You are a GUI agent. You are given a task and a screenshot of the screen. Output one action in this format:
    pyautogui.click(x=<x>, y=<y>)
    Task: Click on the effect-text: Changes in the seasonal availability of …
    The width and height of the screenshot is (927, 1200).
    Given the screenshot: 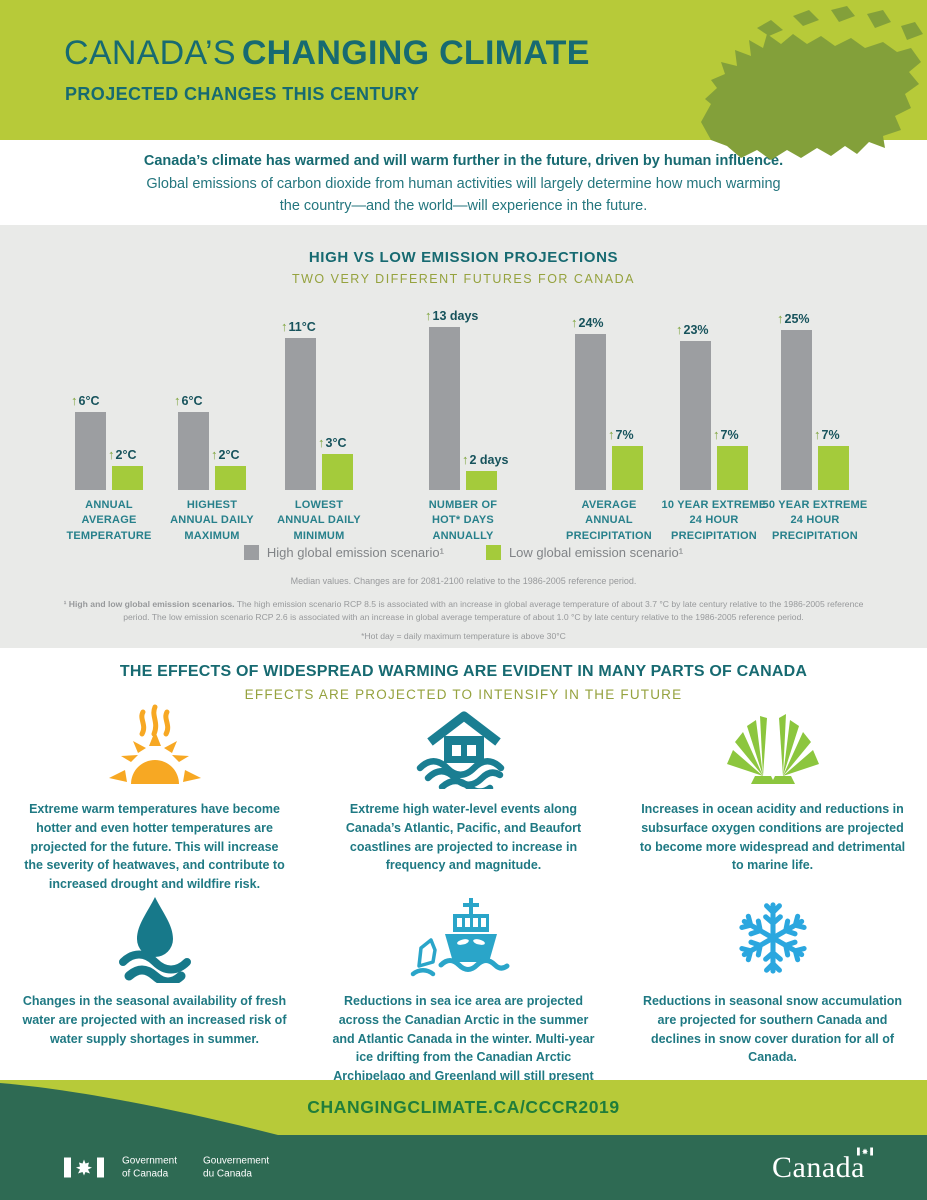 What is the action you would take?
    pyautogui.click(x=154, y=1020)
    